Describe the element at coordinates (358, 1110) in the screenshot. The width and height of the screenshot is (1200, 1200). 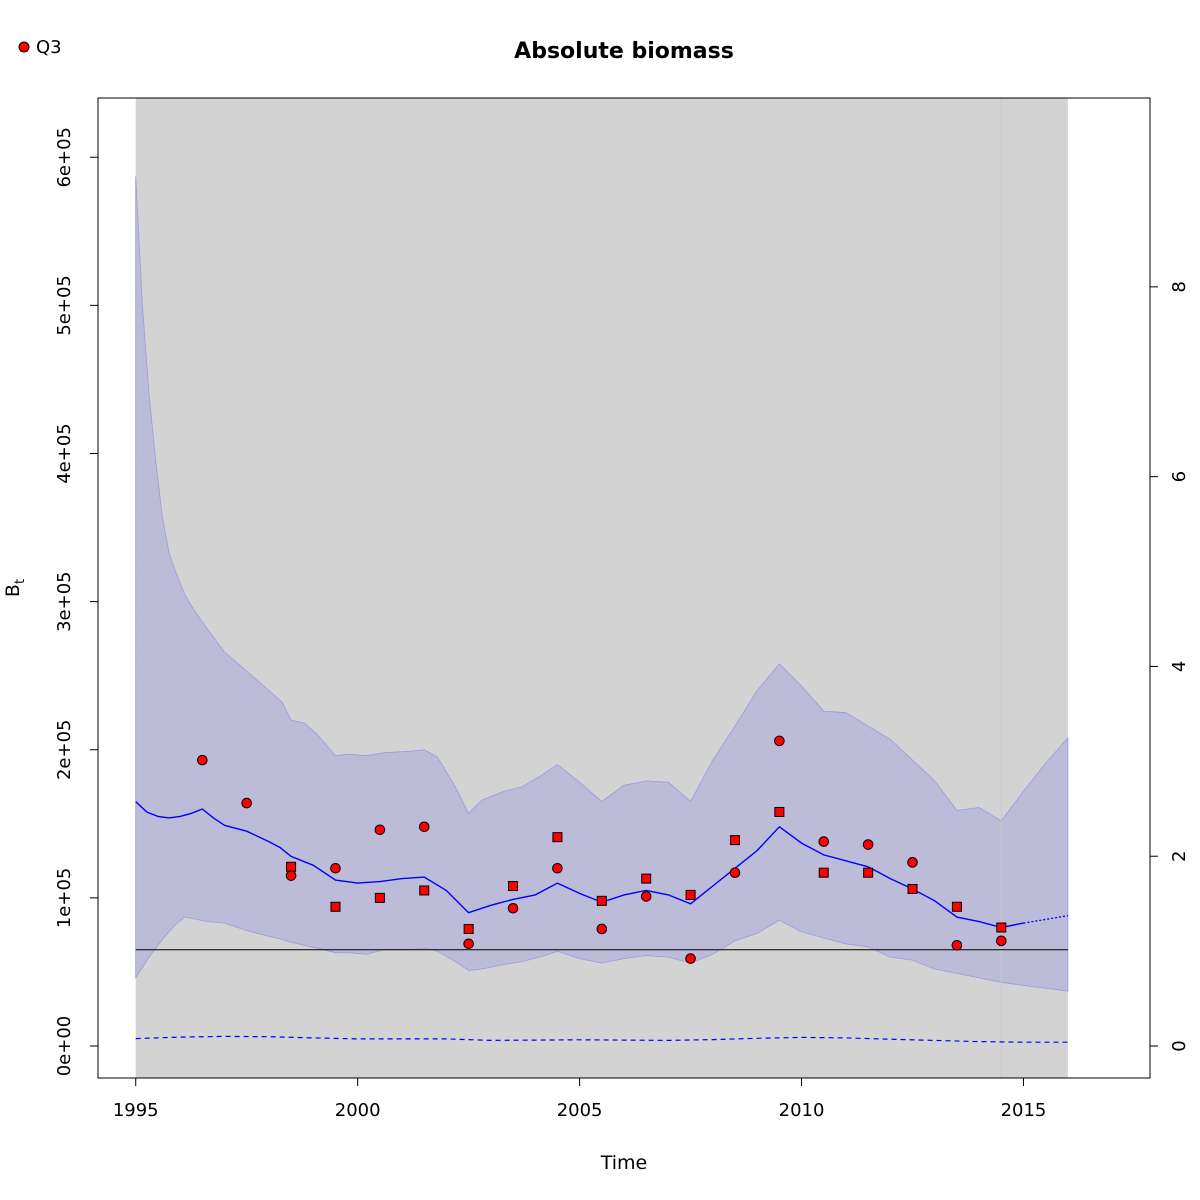
I see `x-tick-label: 2000` at that location.